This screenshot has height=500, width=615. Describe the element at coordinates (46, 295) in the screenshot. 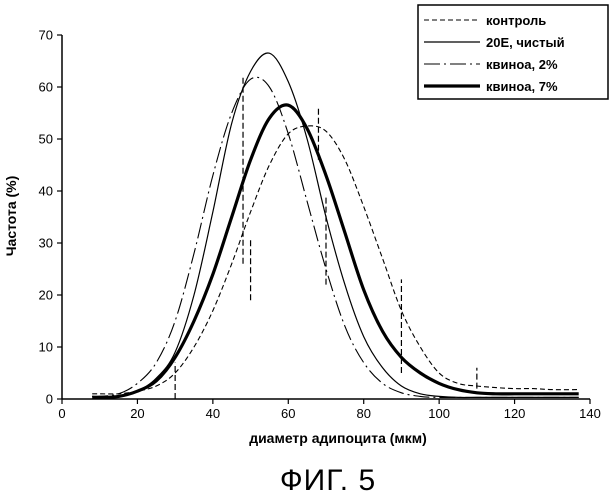

I see `y-tick-label: 20` at that location.